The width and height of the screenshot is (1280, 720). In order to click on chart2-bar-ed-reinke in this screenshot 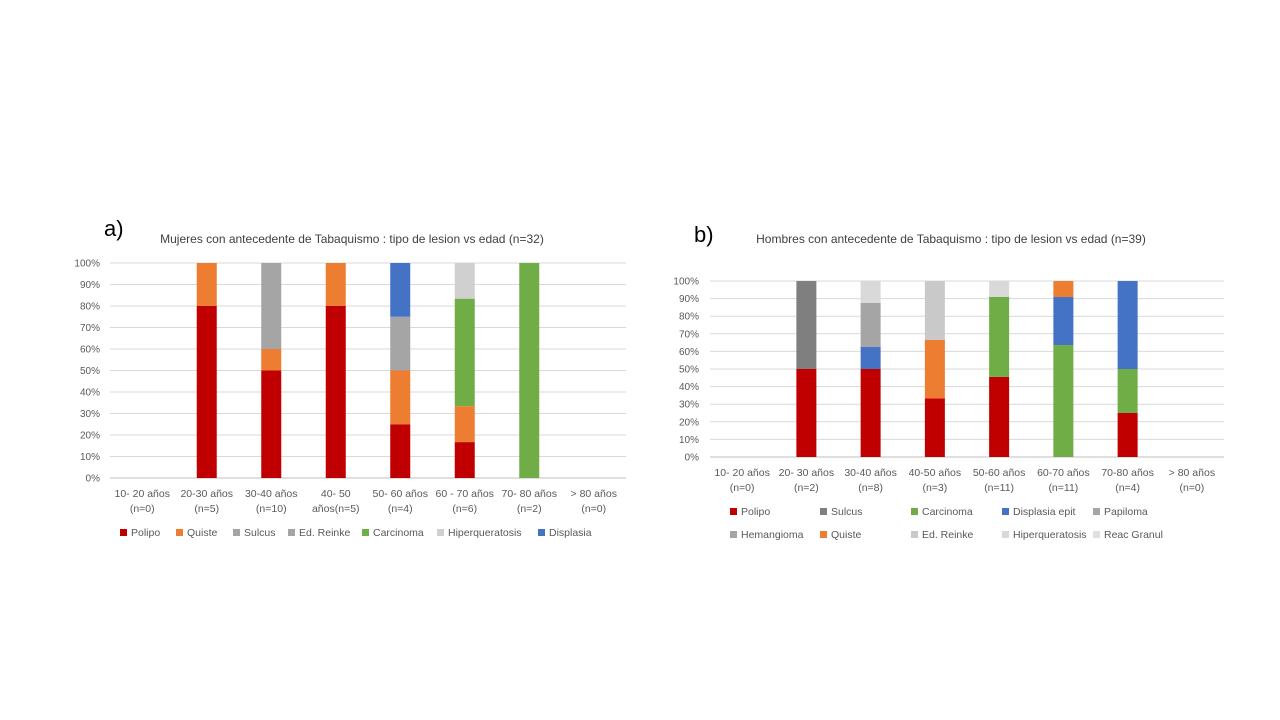, I will do `click(934, 310)`.